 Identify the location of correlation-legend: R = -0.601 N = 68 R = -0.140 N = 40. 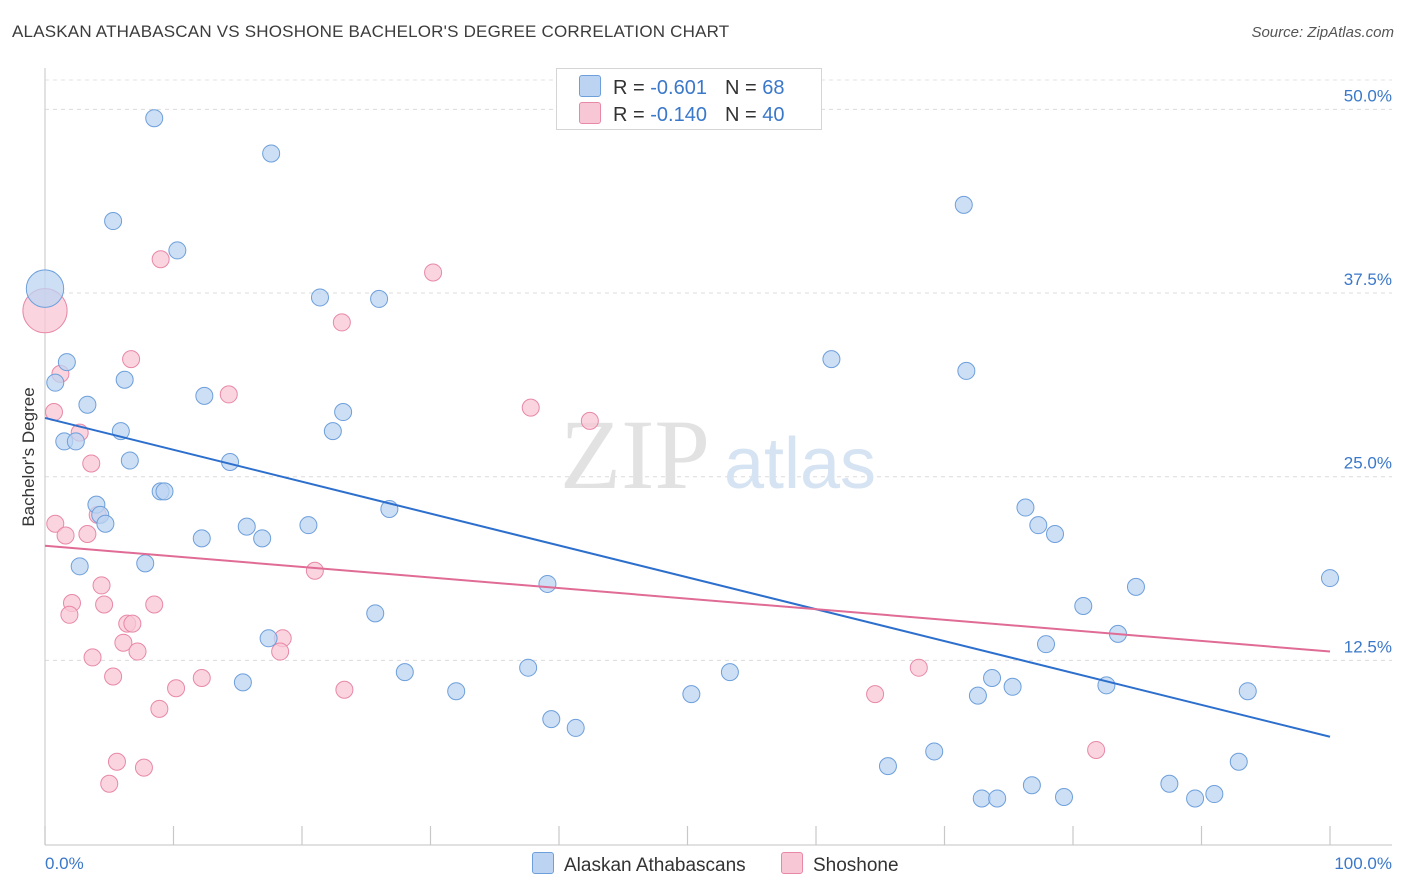
(689, 99).